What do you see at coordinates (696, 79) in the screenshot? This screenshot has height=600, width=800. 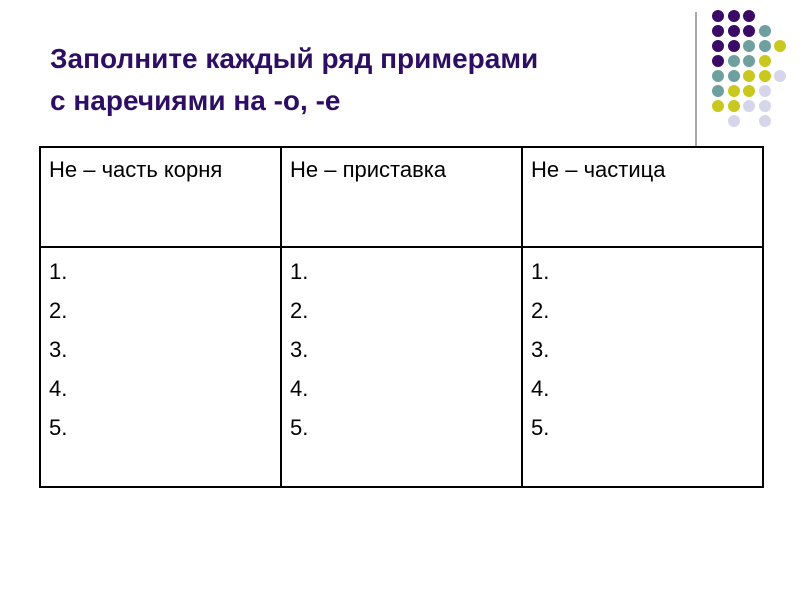 I see `divider-line` at bounding box center [696, 79].